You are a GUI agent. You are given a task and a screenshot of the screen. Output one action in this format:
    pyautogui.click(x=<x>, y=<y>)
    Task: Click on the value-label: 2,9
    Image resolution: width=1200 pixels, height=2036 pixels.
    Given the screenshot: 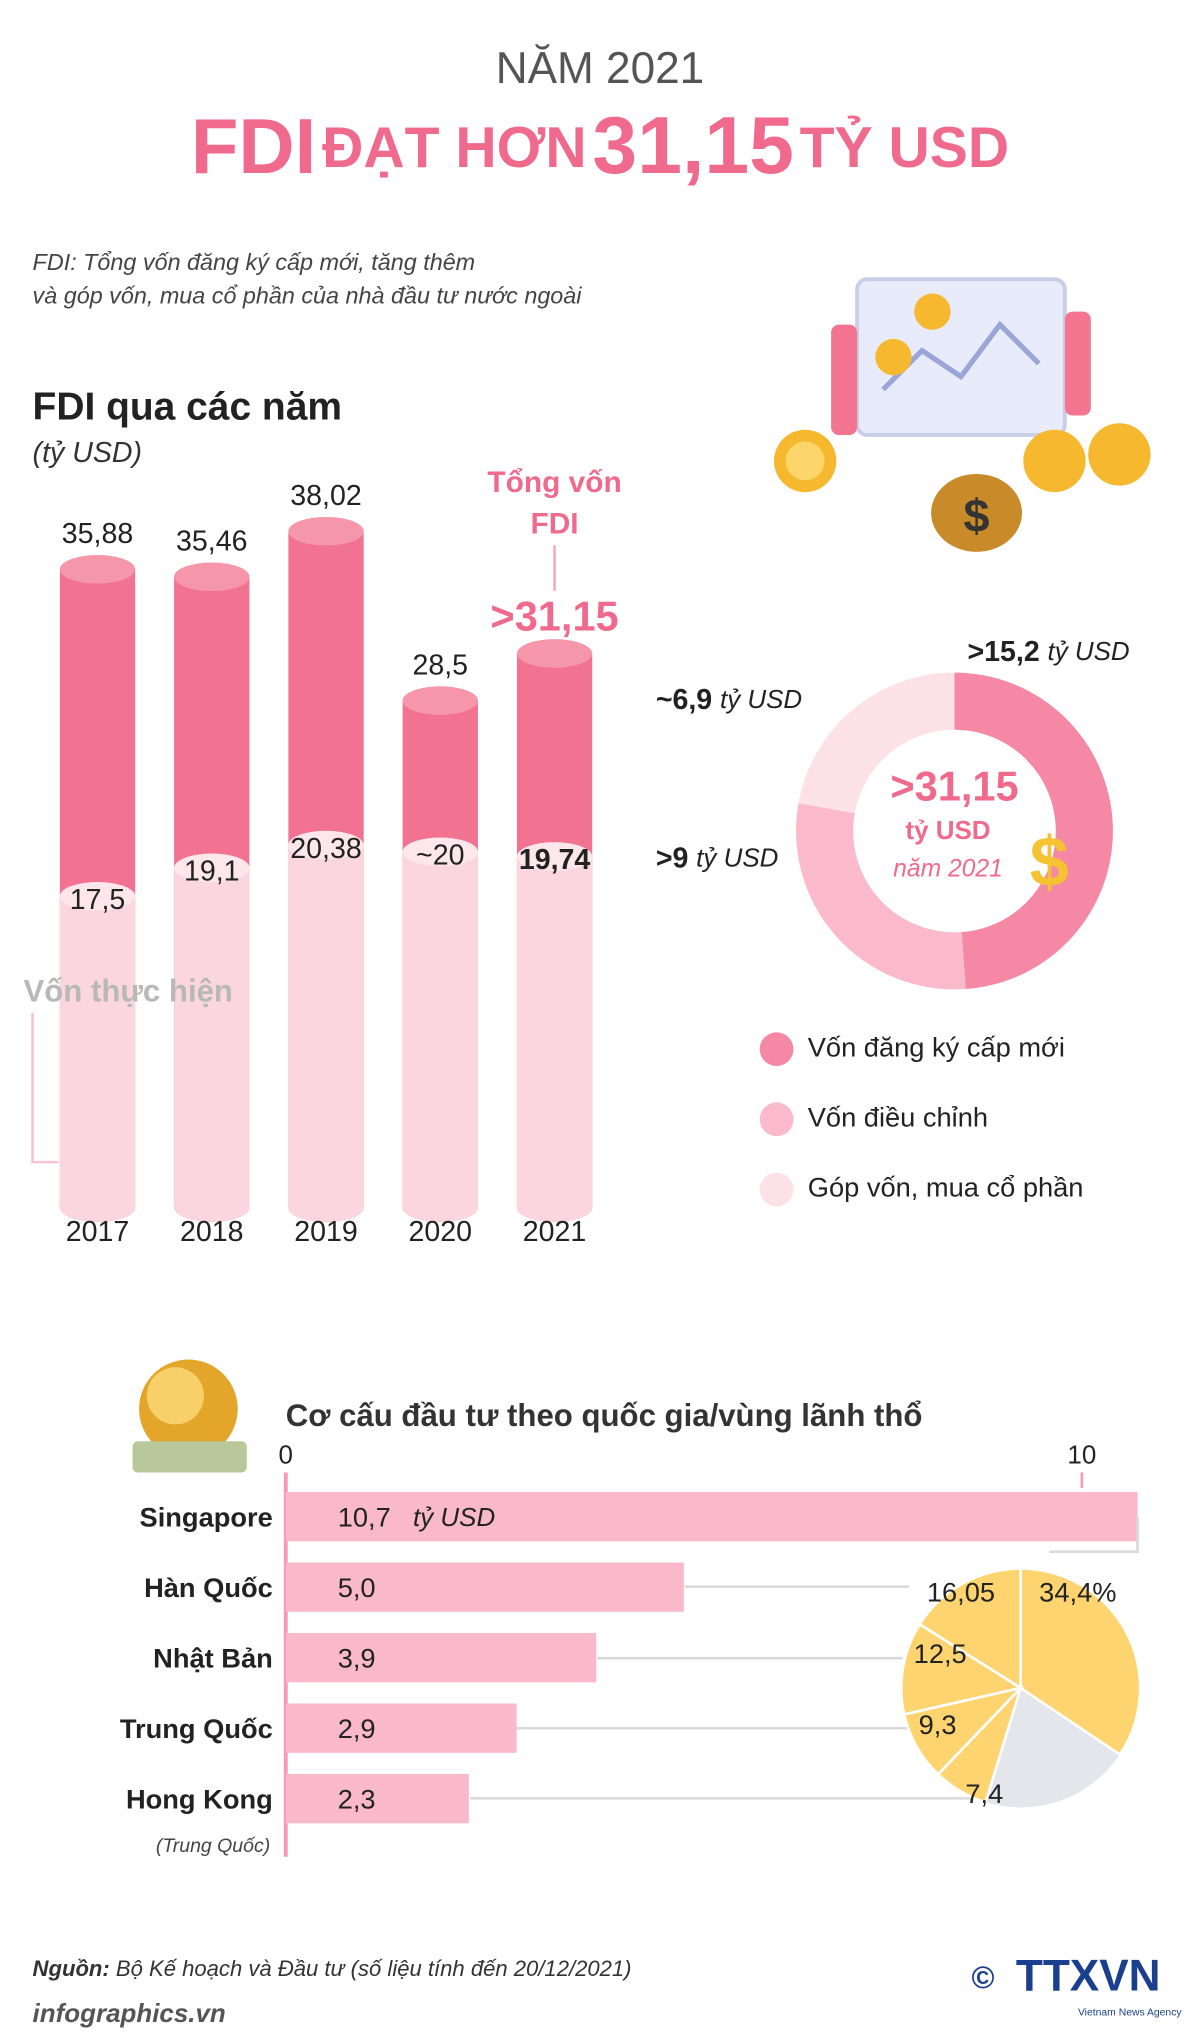 What is the action you would take?
    pyautogui.click(x=357, y=1728)
    